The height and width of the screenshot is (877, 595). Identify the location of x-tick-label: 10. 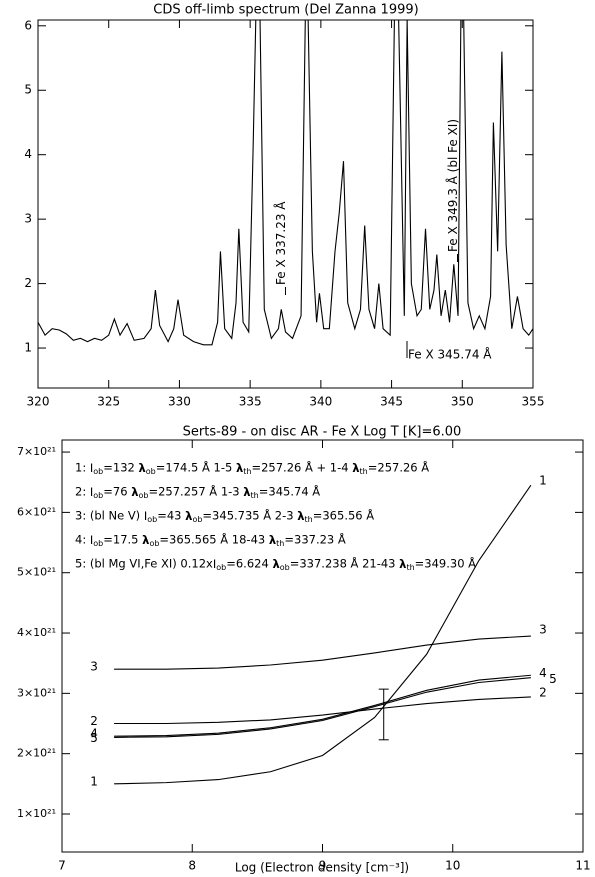
(452, 866).